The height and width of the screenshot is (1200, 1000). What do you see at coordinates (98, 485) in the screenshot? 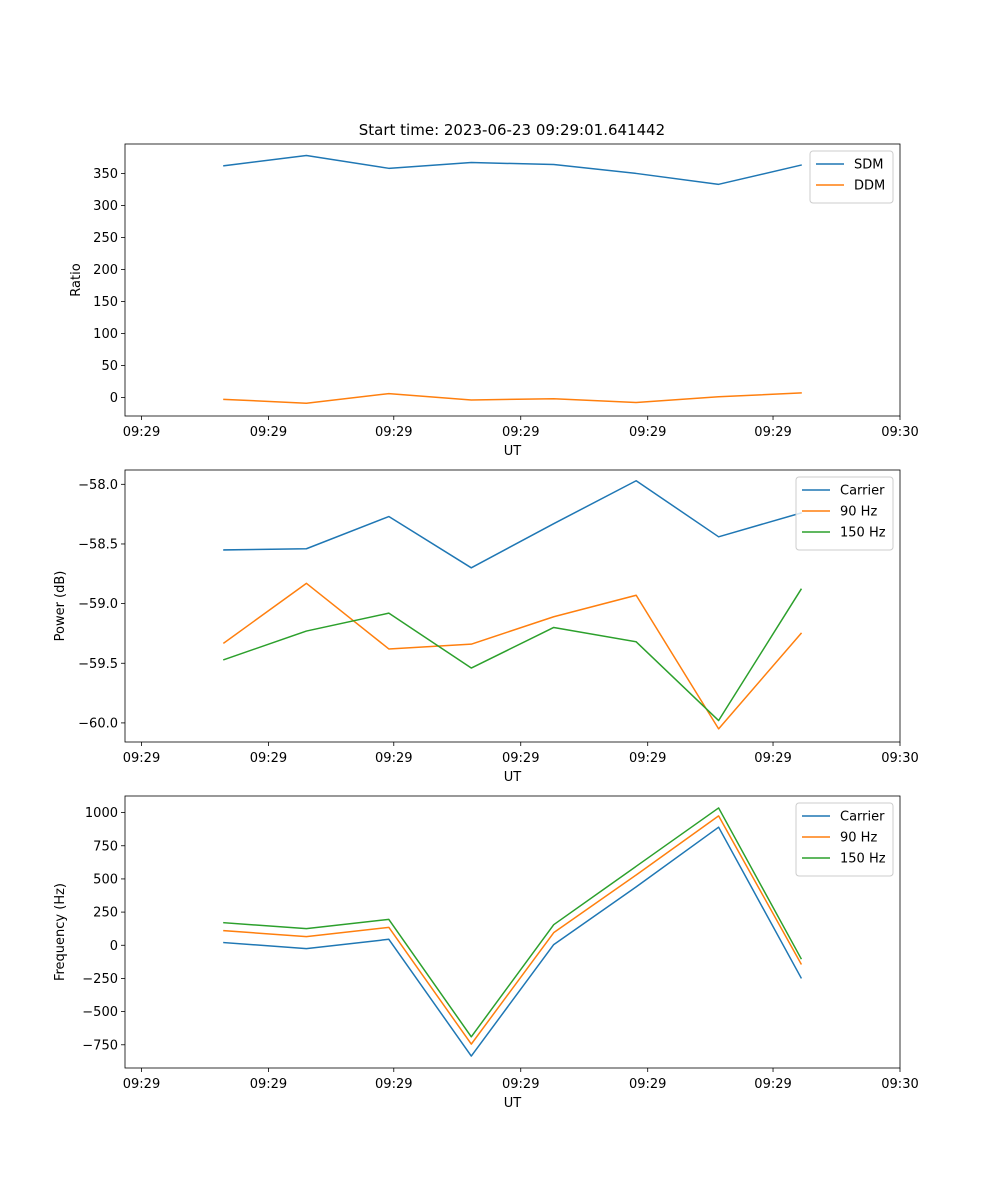
I see `y-tick-label: −58.0` at bounding box center [98, 485].